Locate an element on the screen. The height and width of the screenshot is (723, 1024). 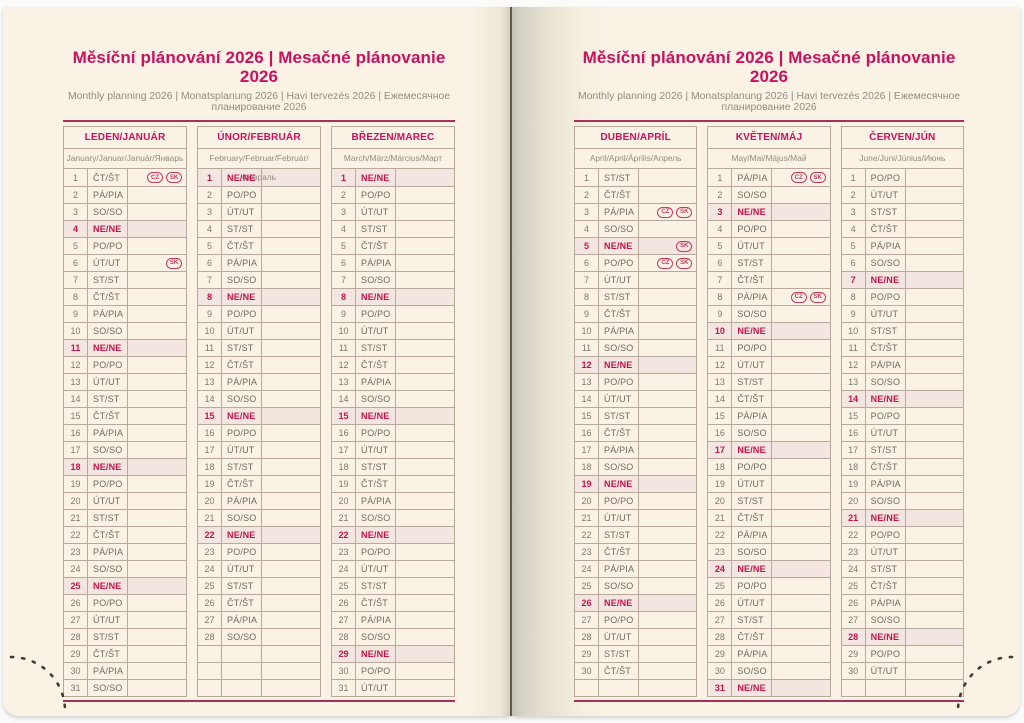
day-number: 9 is located at coordinates (210, 314).